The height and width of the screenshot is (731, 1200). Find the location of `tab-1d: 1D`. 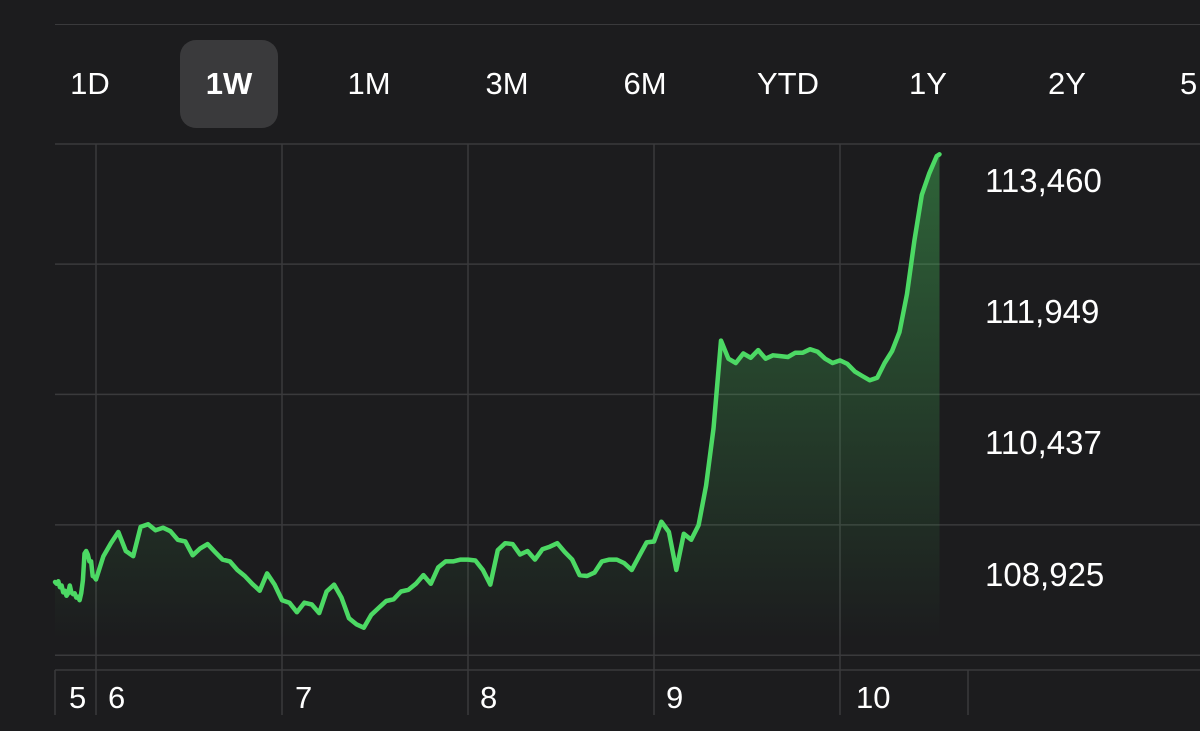

tab-1d: 1D is located at coordinates (90, 83).